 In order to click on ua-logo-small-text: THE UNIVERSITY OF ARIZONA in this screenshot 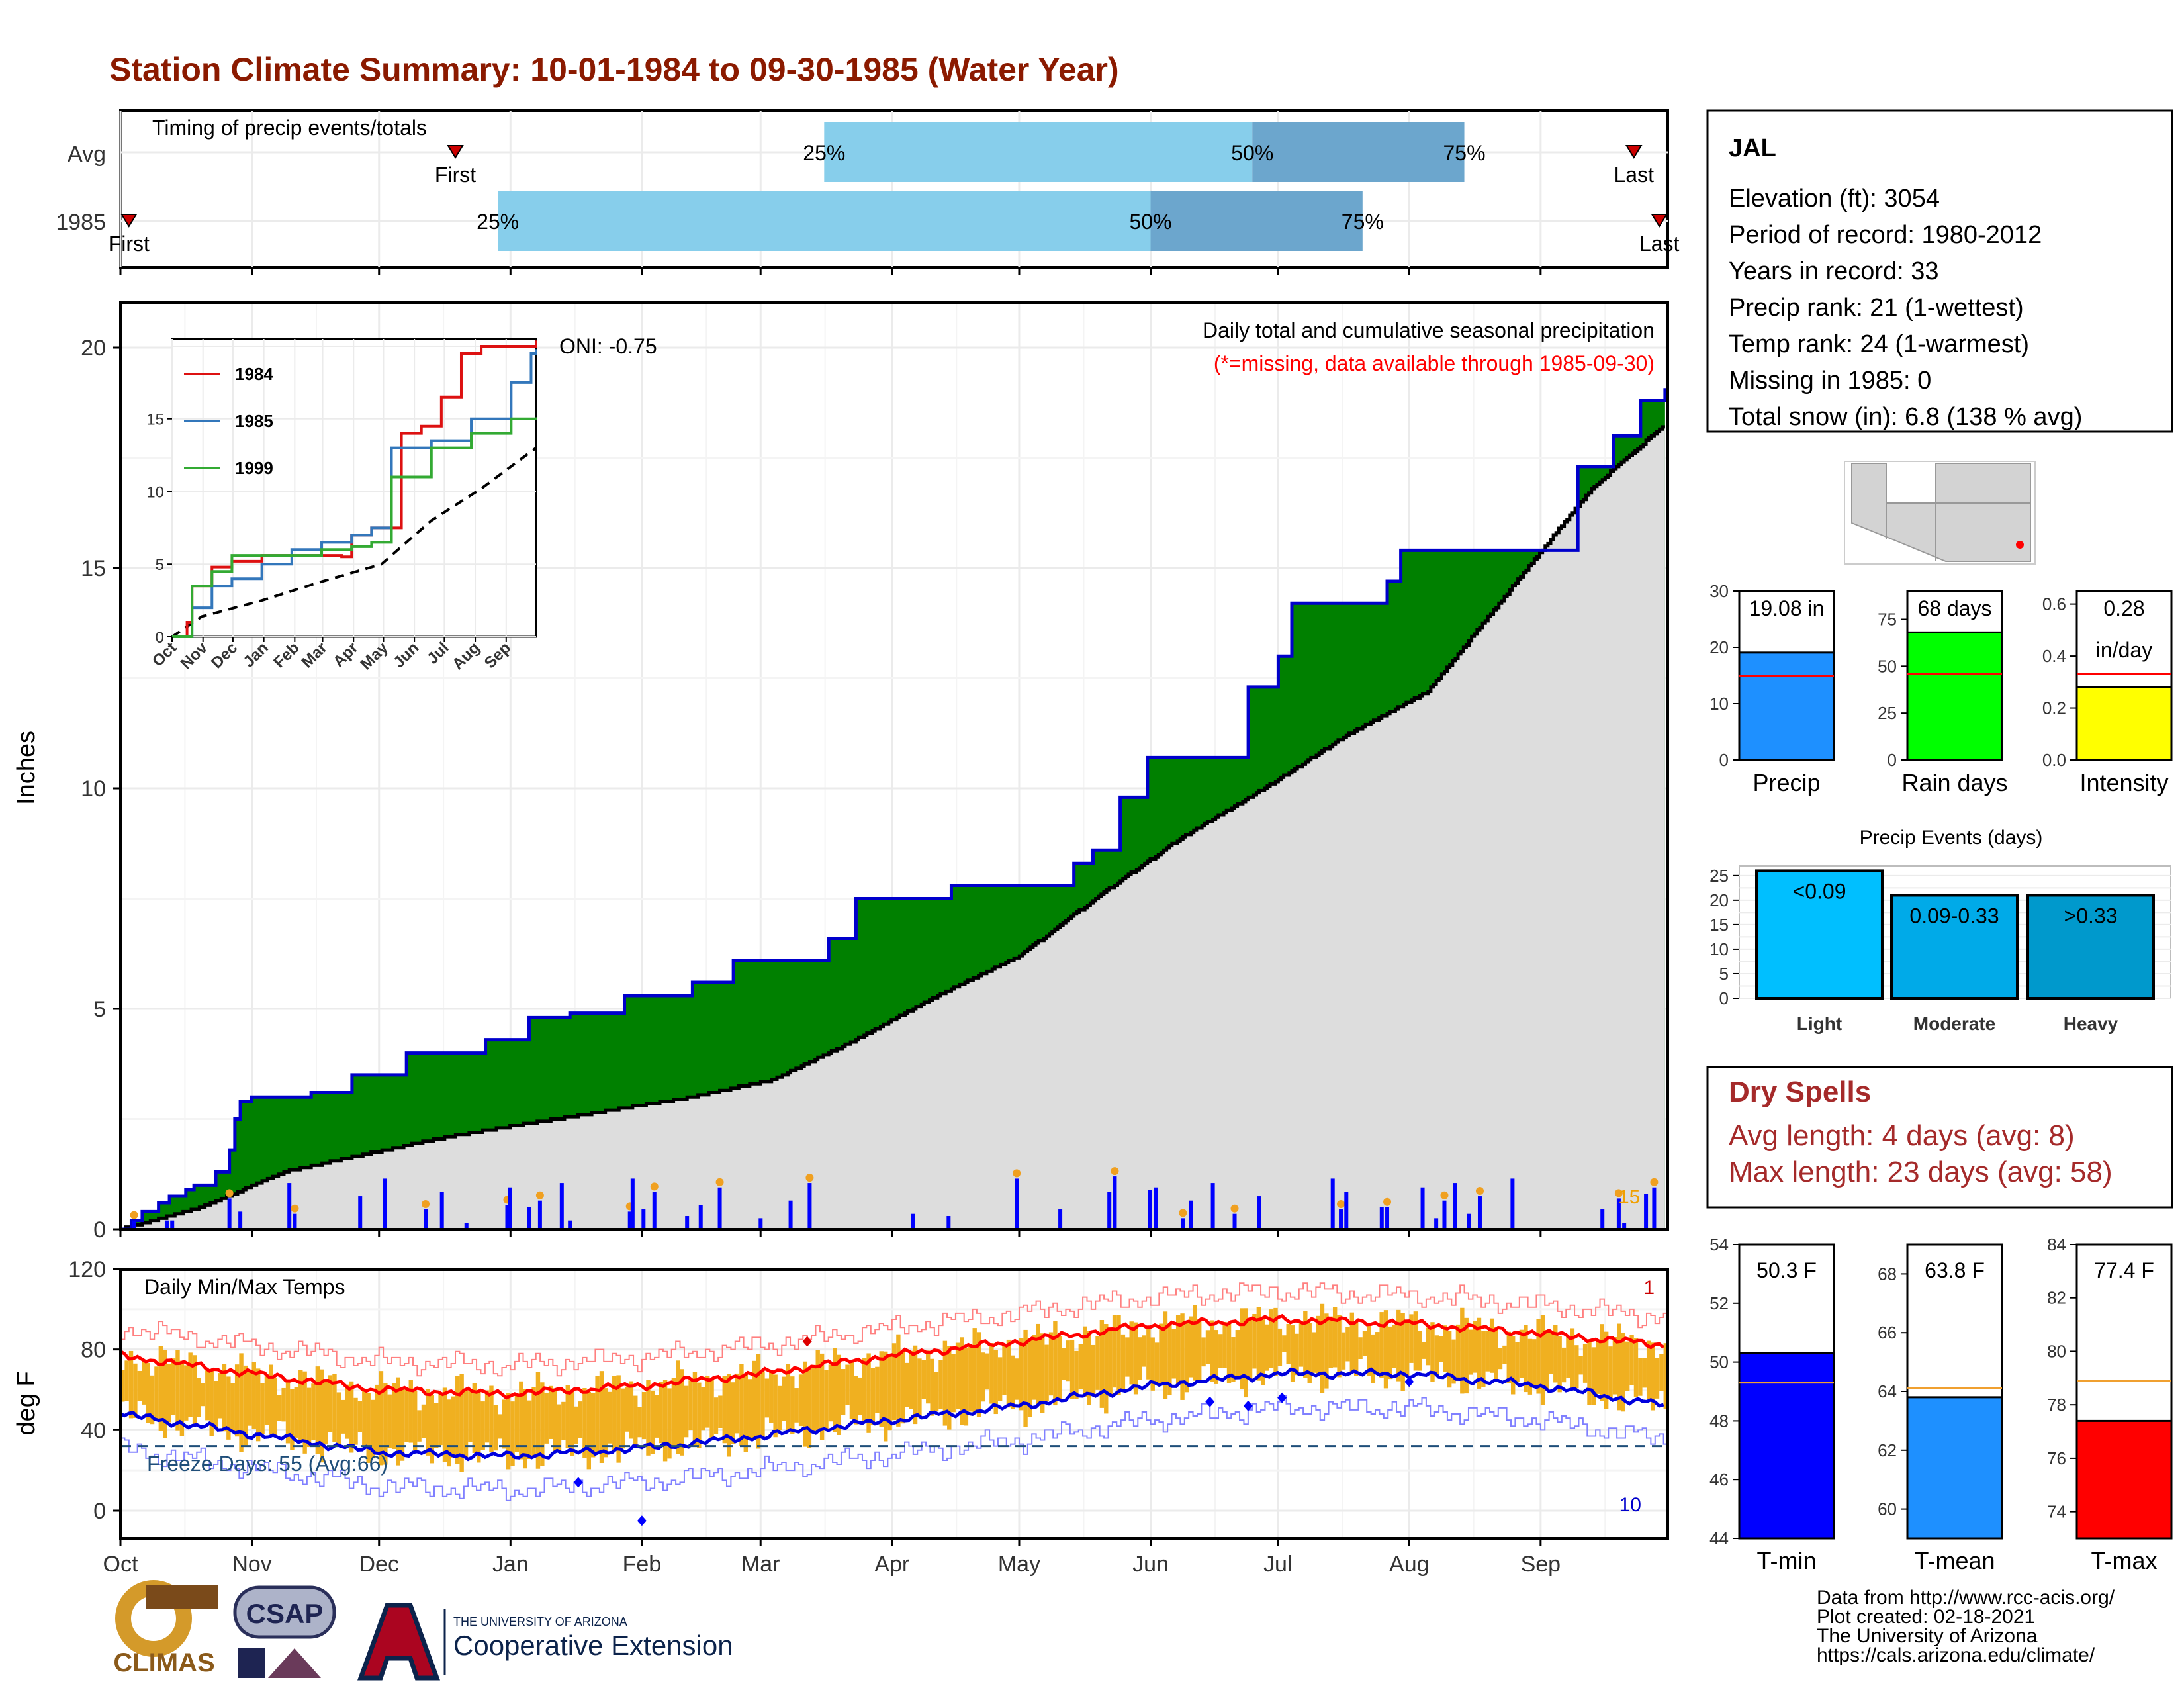, I will do `click(540, 1621)`.